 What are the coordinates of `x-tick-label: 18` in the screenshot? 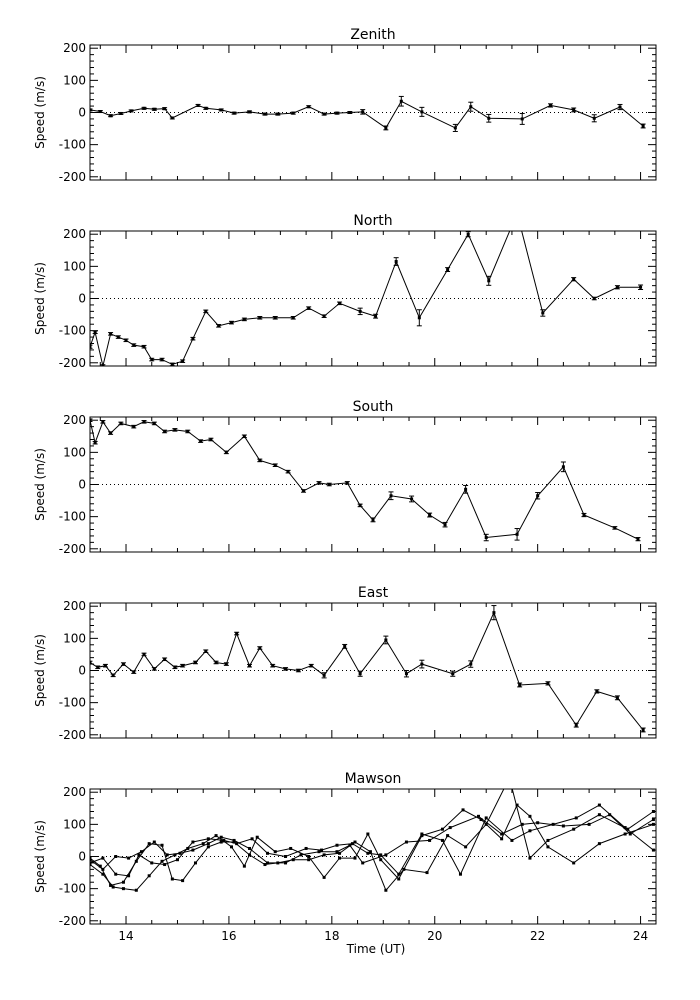 It's located at (331, 936).